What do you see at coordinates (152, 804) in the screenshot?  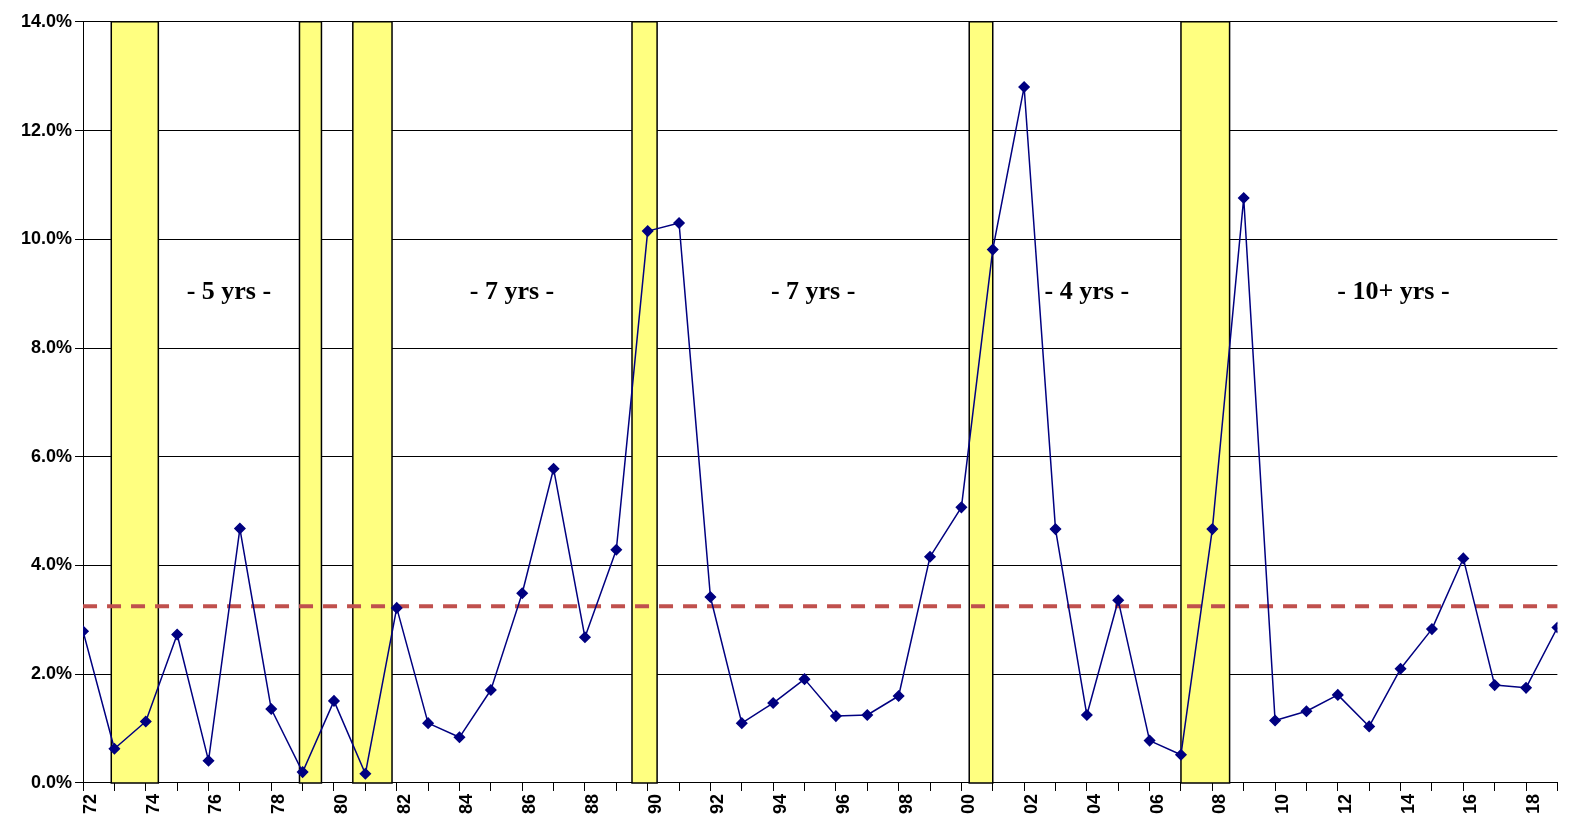 I see `x-tick-label: 74` at bounding box center [152, 804].